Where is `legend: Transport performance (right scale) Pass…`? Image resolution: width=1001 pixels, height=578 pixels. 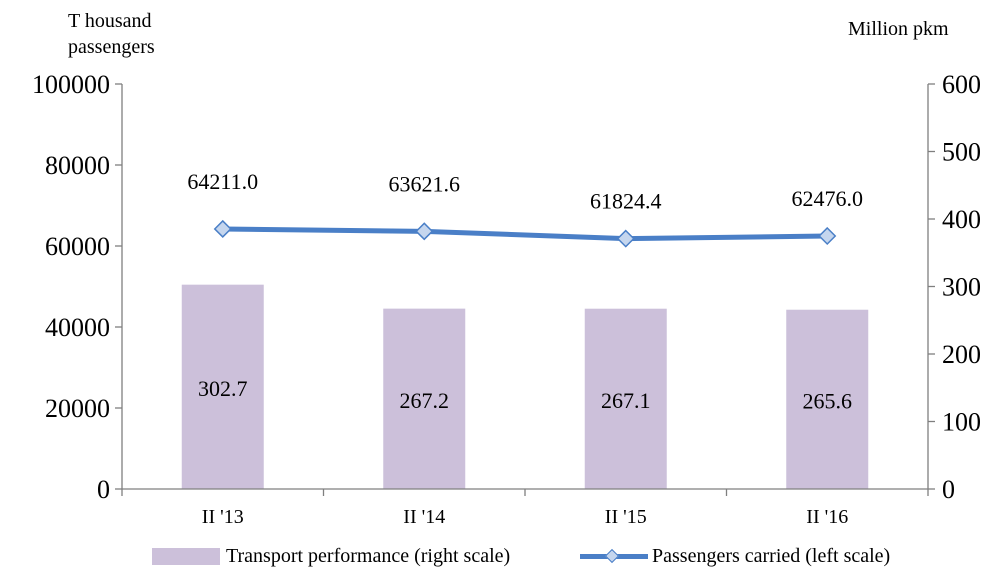
legend: Transport performance (right scale) Pass… is located at coordinates (500, 558).